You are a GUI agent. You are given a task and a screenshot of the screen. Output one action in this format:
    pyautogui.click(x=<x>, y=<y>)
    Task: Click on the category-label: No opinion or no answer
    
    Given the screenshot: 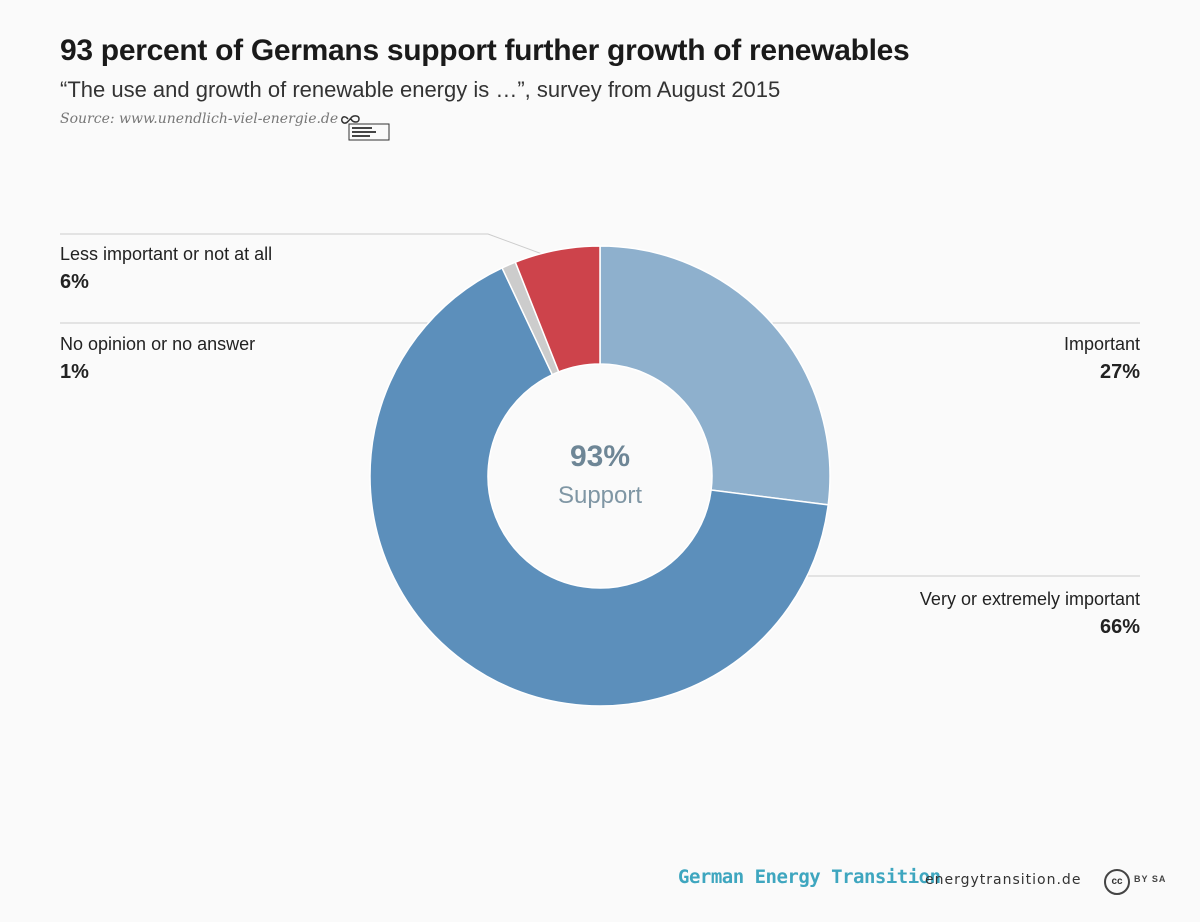 What is the action you would take?
    pyautogui.click(x=158, y=344)
    